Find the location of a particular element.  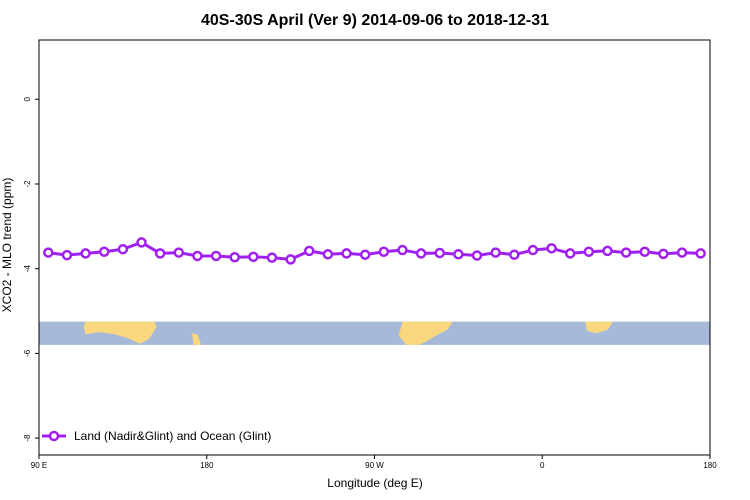

legend: Land (Nadir&Glint) and Ocean (Glint) is located at coordinates (156, 436).